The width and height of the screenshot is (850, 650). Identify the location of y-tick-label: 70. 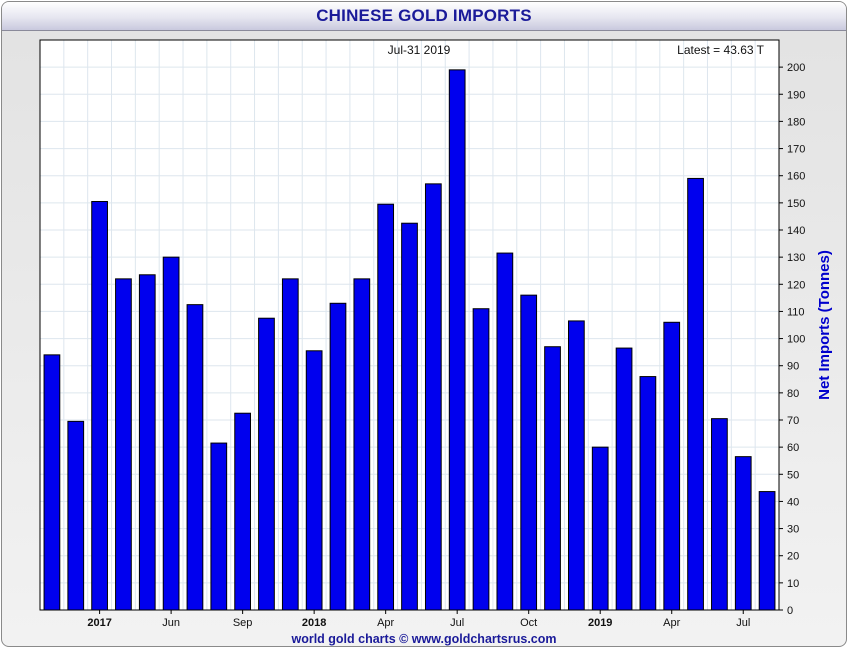
(793, 421).